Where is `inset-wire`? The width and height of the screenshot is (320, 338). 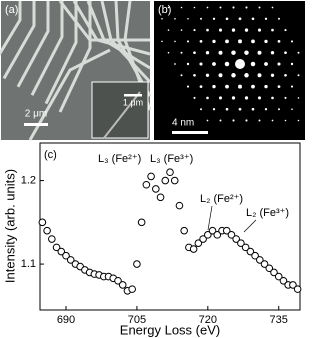
inset-wire is located at coordinates (122, 115).